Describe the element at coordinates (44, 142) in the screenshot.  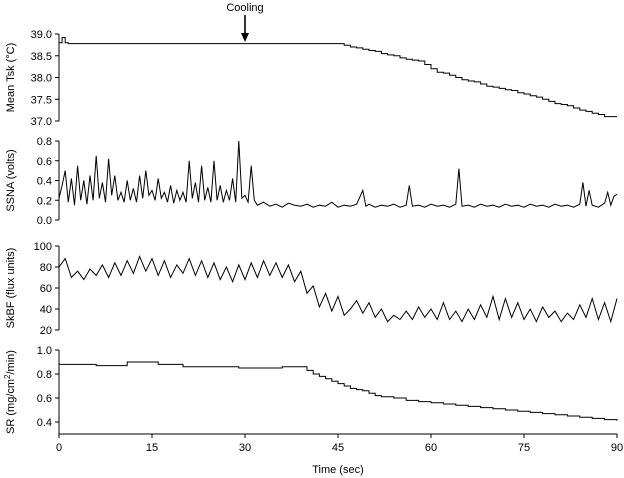
I see `ssna-y-tick-label: 0.8` at that location.